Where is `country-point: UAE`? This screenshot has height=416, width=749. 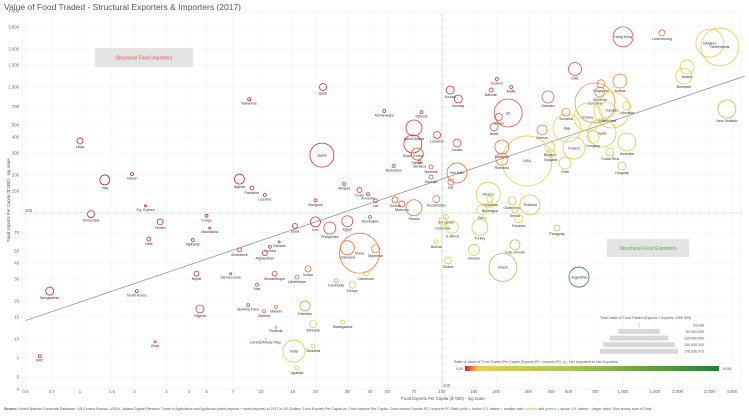
country-point: UAE is located at coordinates (575, 71).